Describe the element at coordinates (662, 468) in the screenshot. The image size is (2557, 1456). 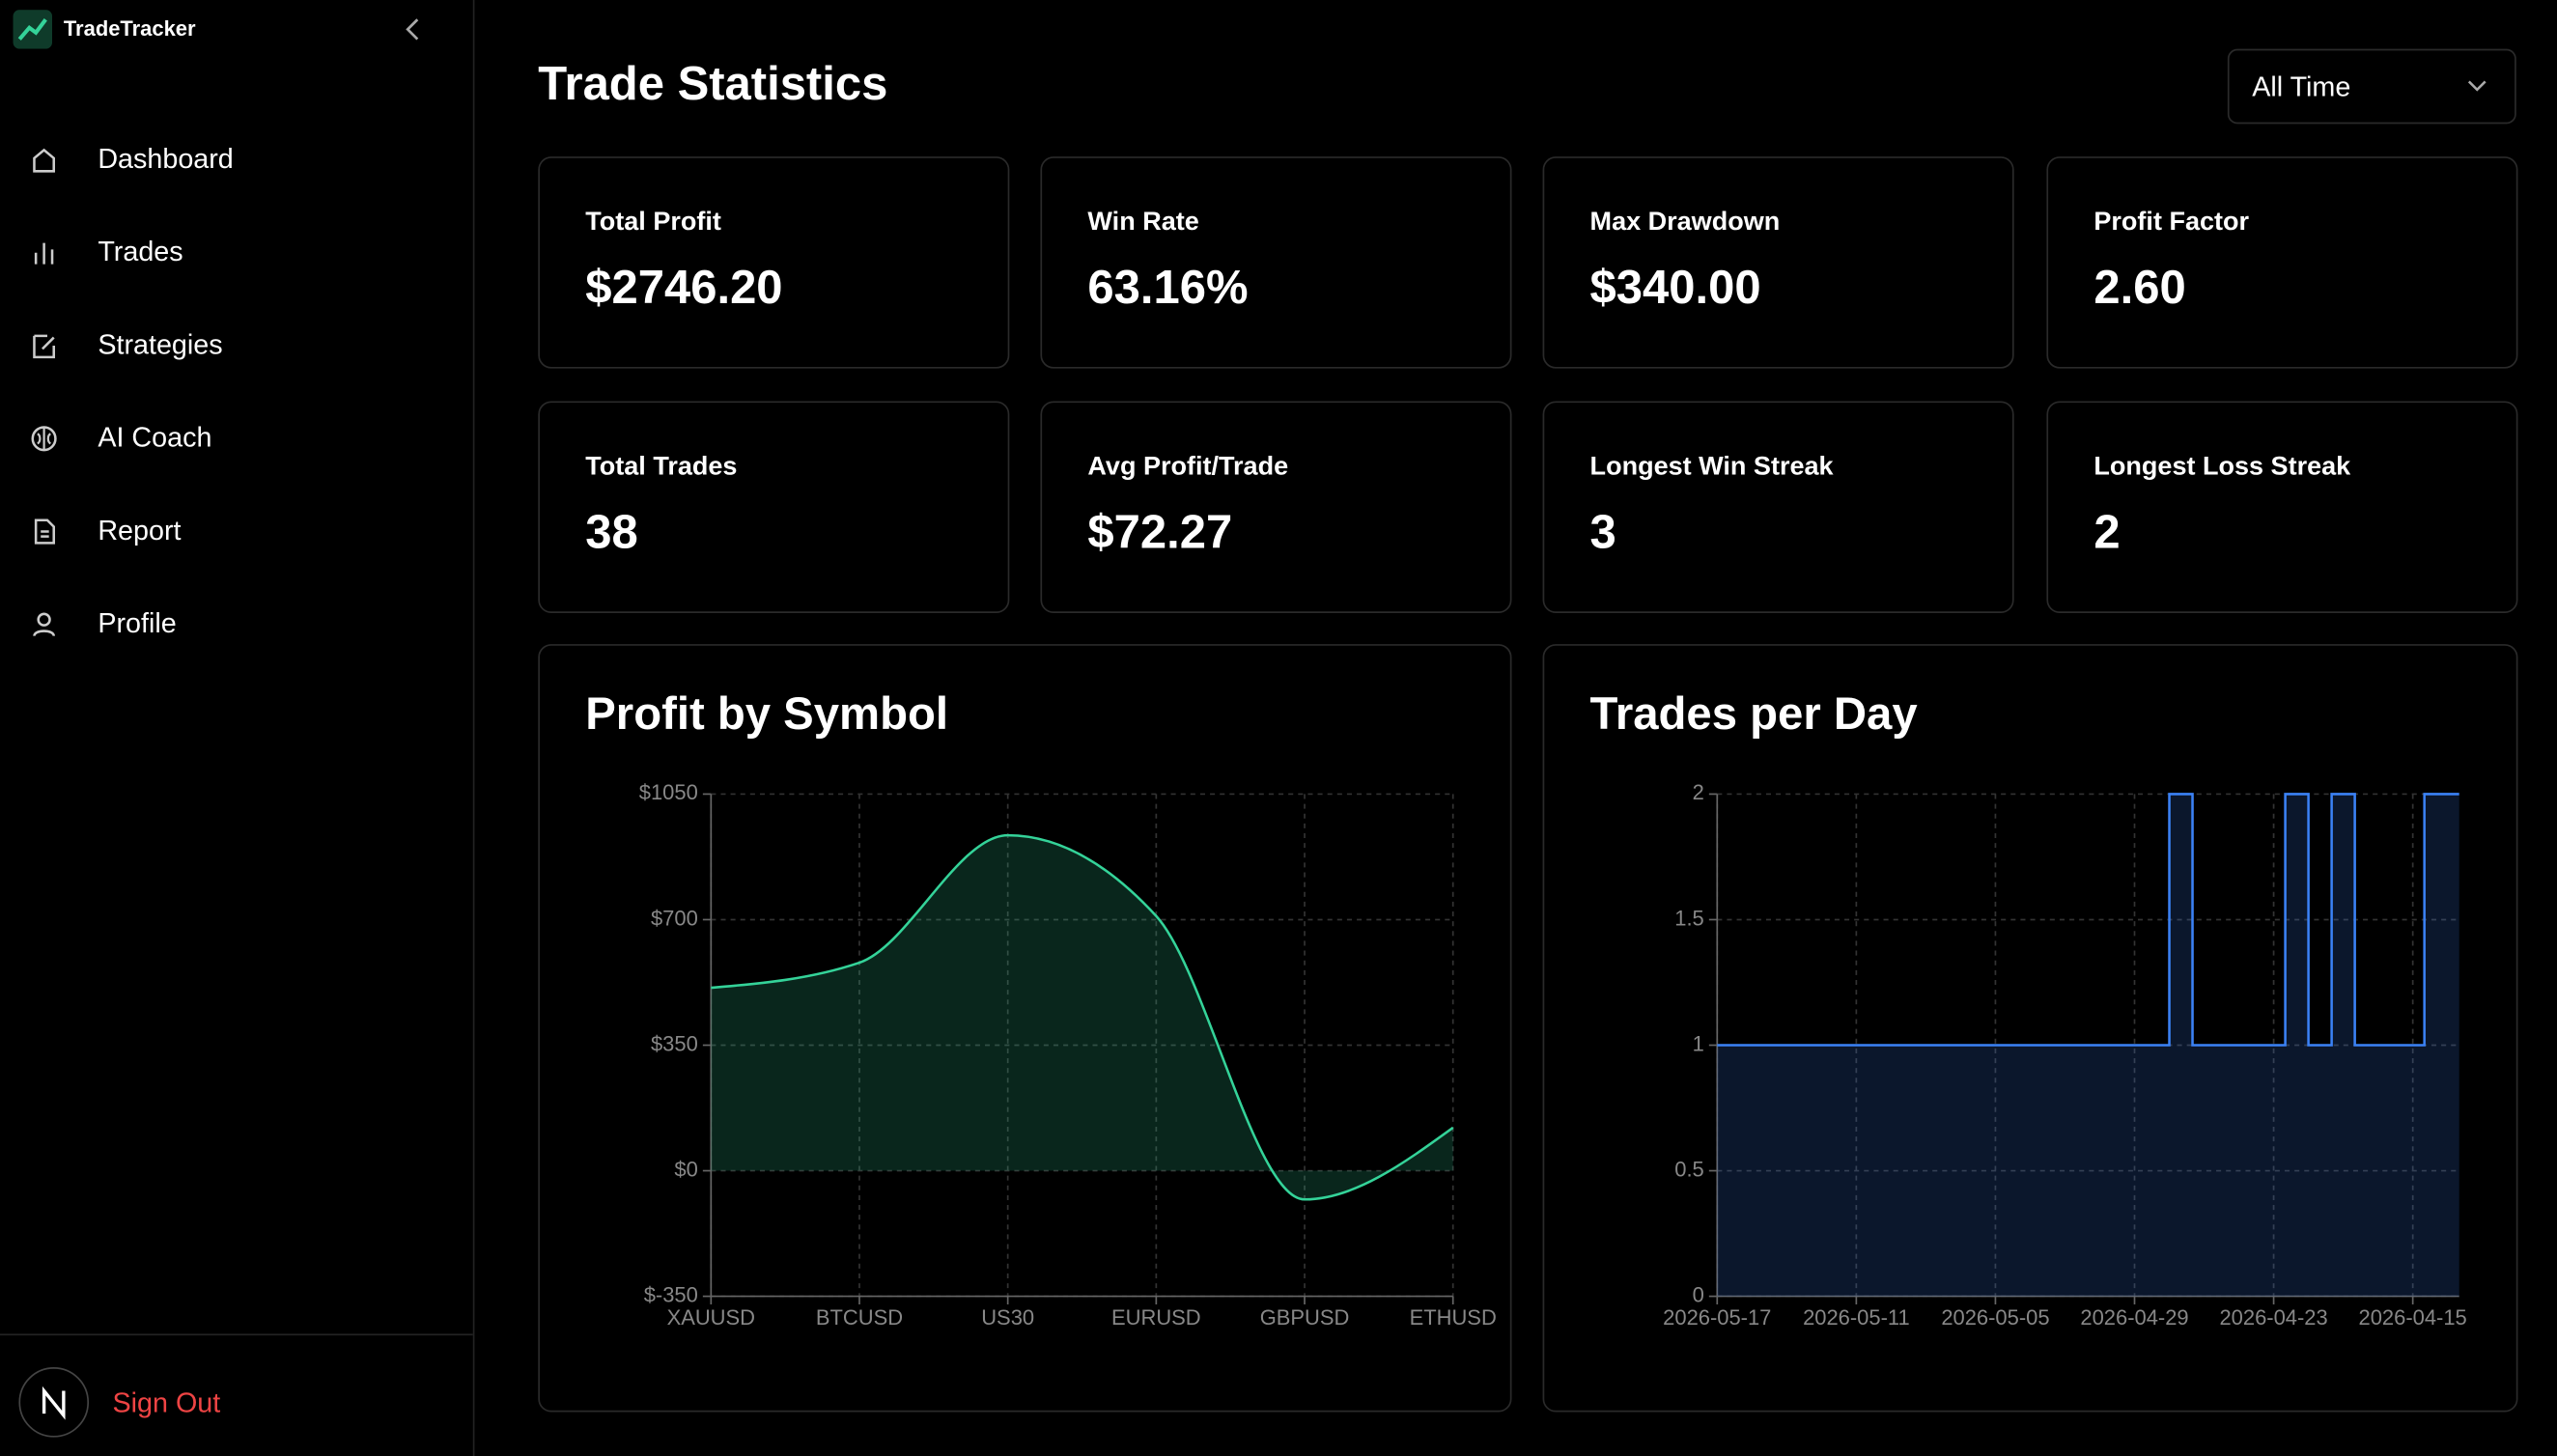
I see `stat-label: Total Trades` at that location.